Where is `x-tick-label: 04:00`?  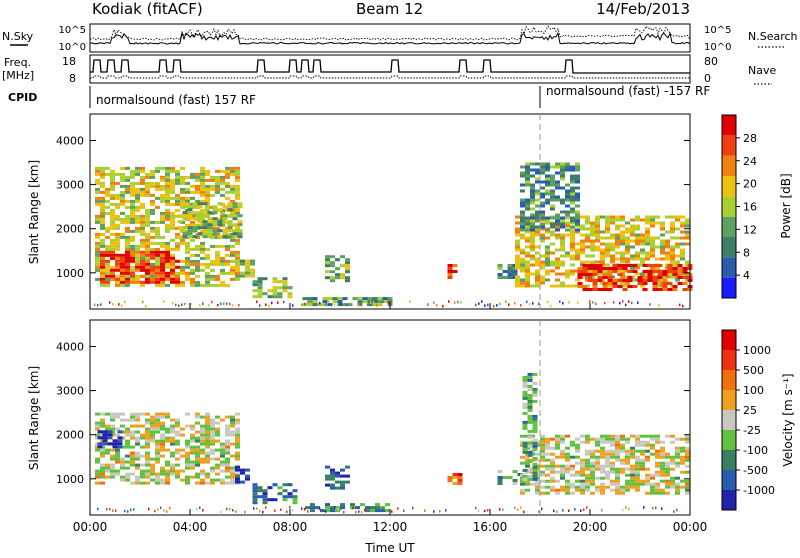
x-tick-label: 04:00 is located at coordinates (190, 527).